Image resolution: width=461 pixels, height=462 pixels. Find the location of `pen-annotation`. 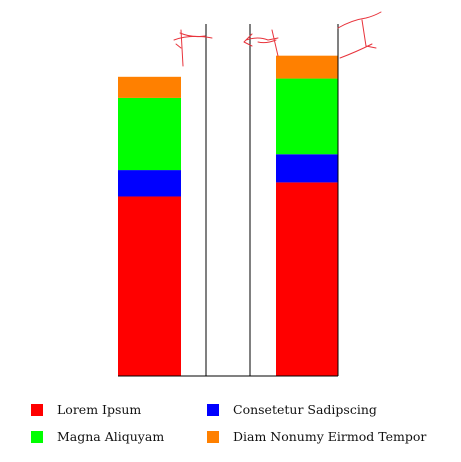

pen-annotation is located at coordinates (277, 39).